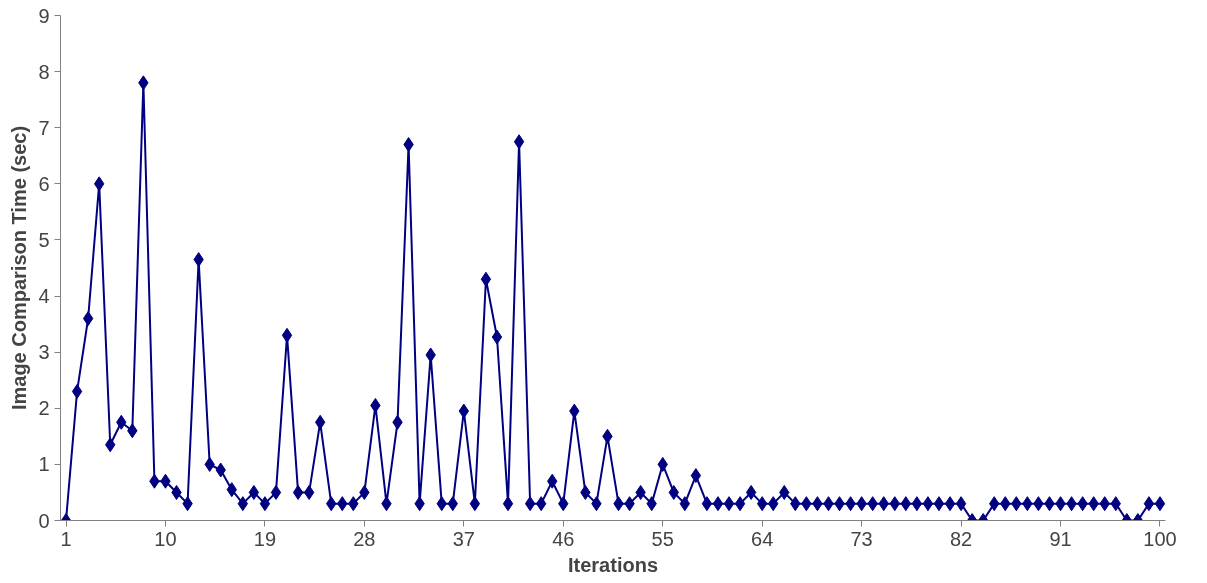 Image resolution: width=1207 pixels, height=583 pixels. Describe the element at coordinates (662, 538) in the screenshot. I see `x-tick-label: 55` at that location.